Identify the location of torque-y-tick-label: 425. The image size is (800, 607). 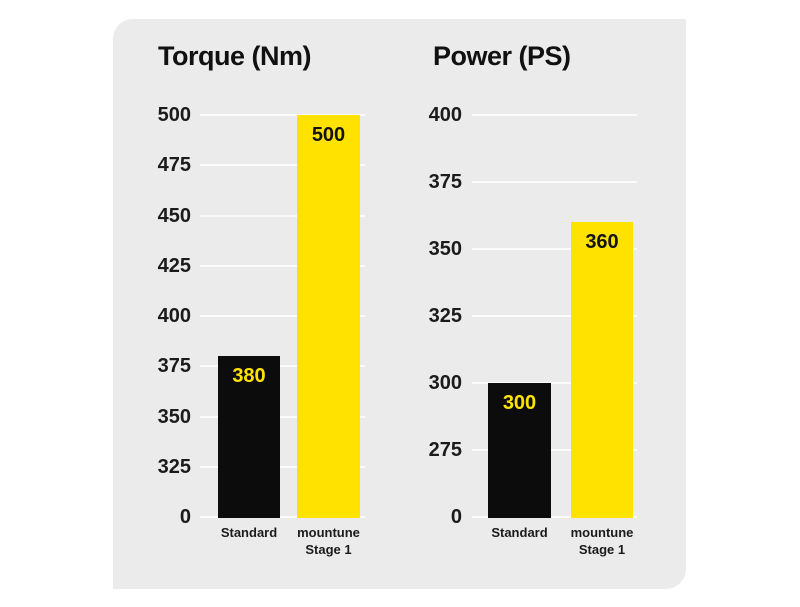
(174, 265).